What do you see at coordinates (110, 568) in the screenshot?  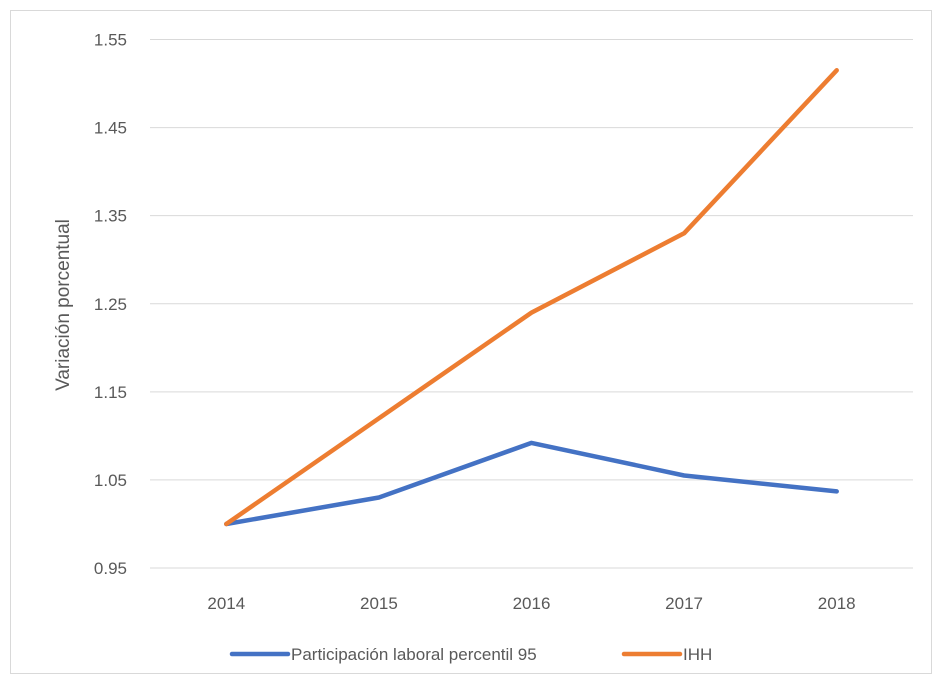 I see `y-tick-label: 0.95` at bounding box center [110, 568].